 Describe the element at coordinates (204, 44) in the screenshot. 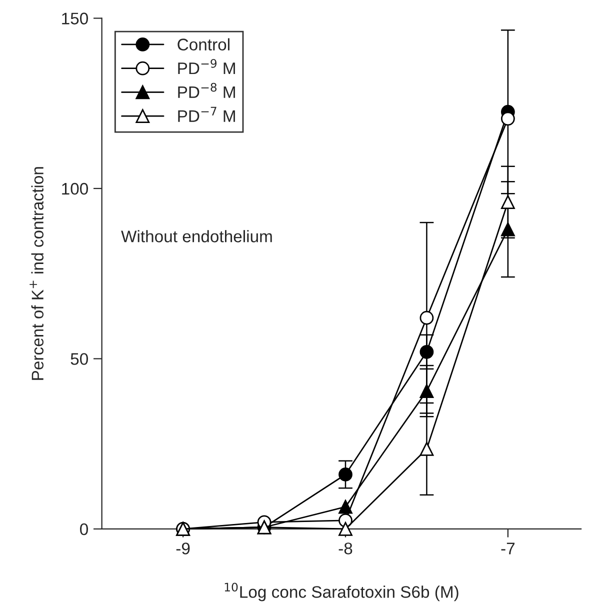

I see `legend-label: Control` at that location.